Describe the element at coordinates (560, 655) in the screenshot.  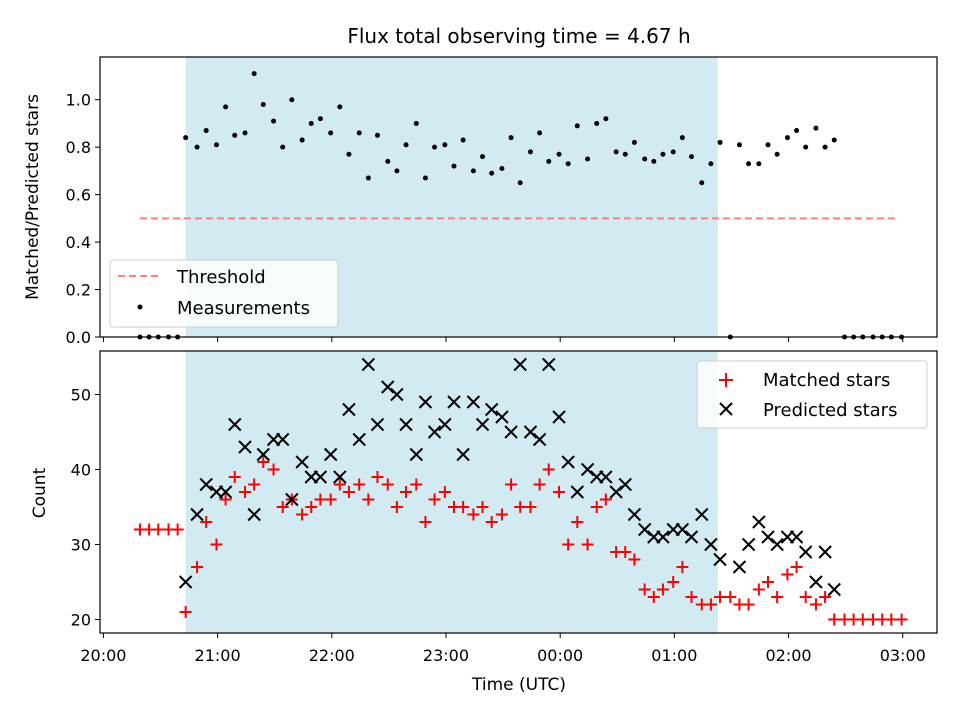
I see `xtick-label: 00:00` at that location.